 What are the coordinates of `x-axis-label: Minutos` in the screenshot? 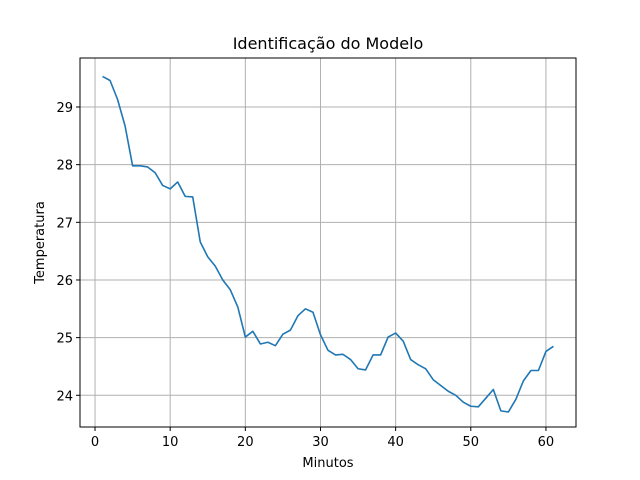 It's located at (327, 463).